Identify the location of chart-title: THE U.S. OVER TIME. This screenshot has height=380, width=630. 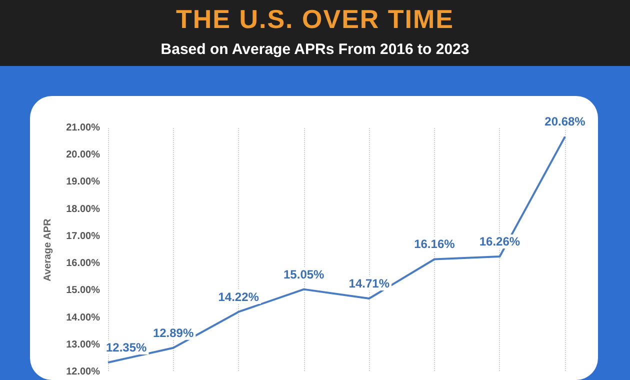
(315, 19).